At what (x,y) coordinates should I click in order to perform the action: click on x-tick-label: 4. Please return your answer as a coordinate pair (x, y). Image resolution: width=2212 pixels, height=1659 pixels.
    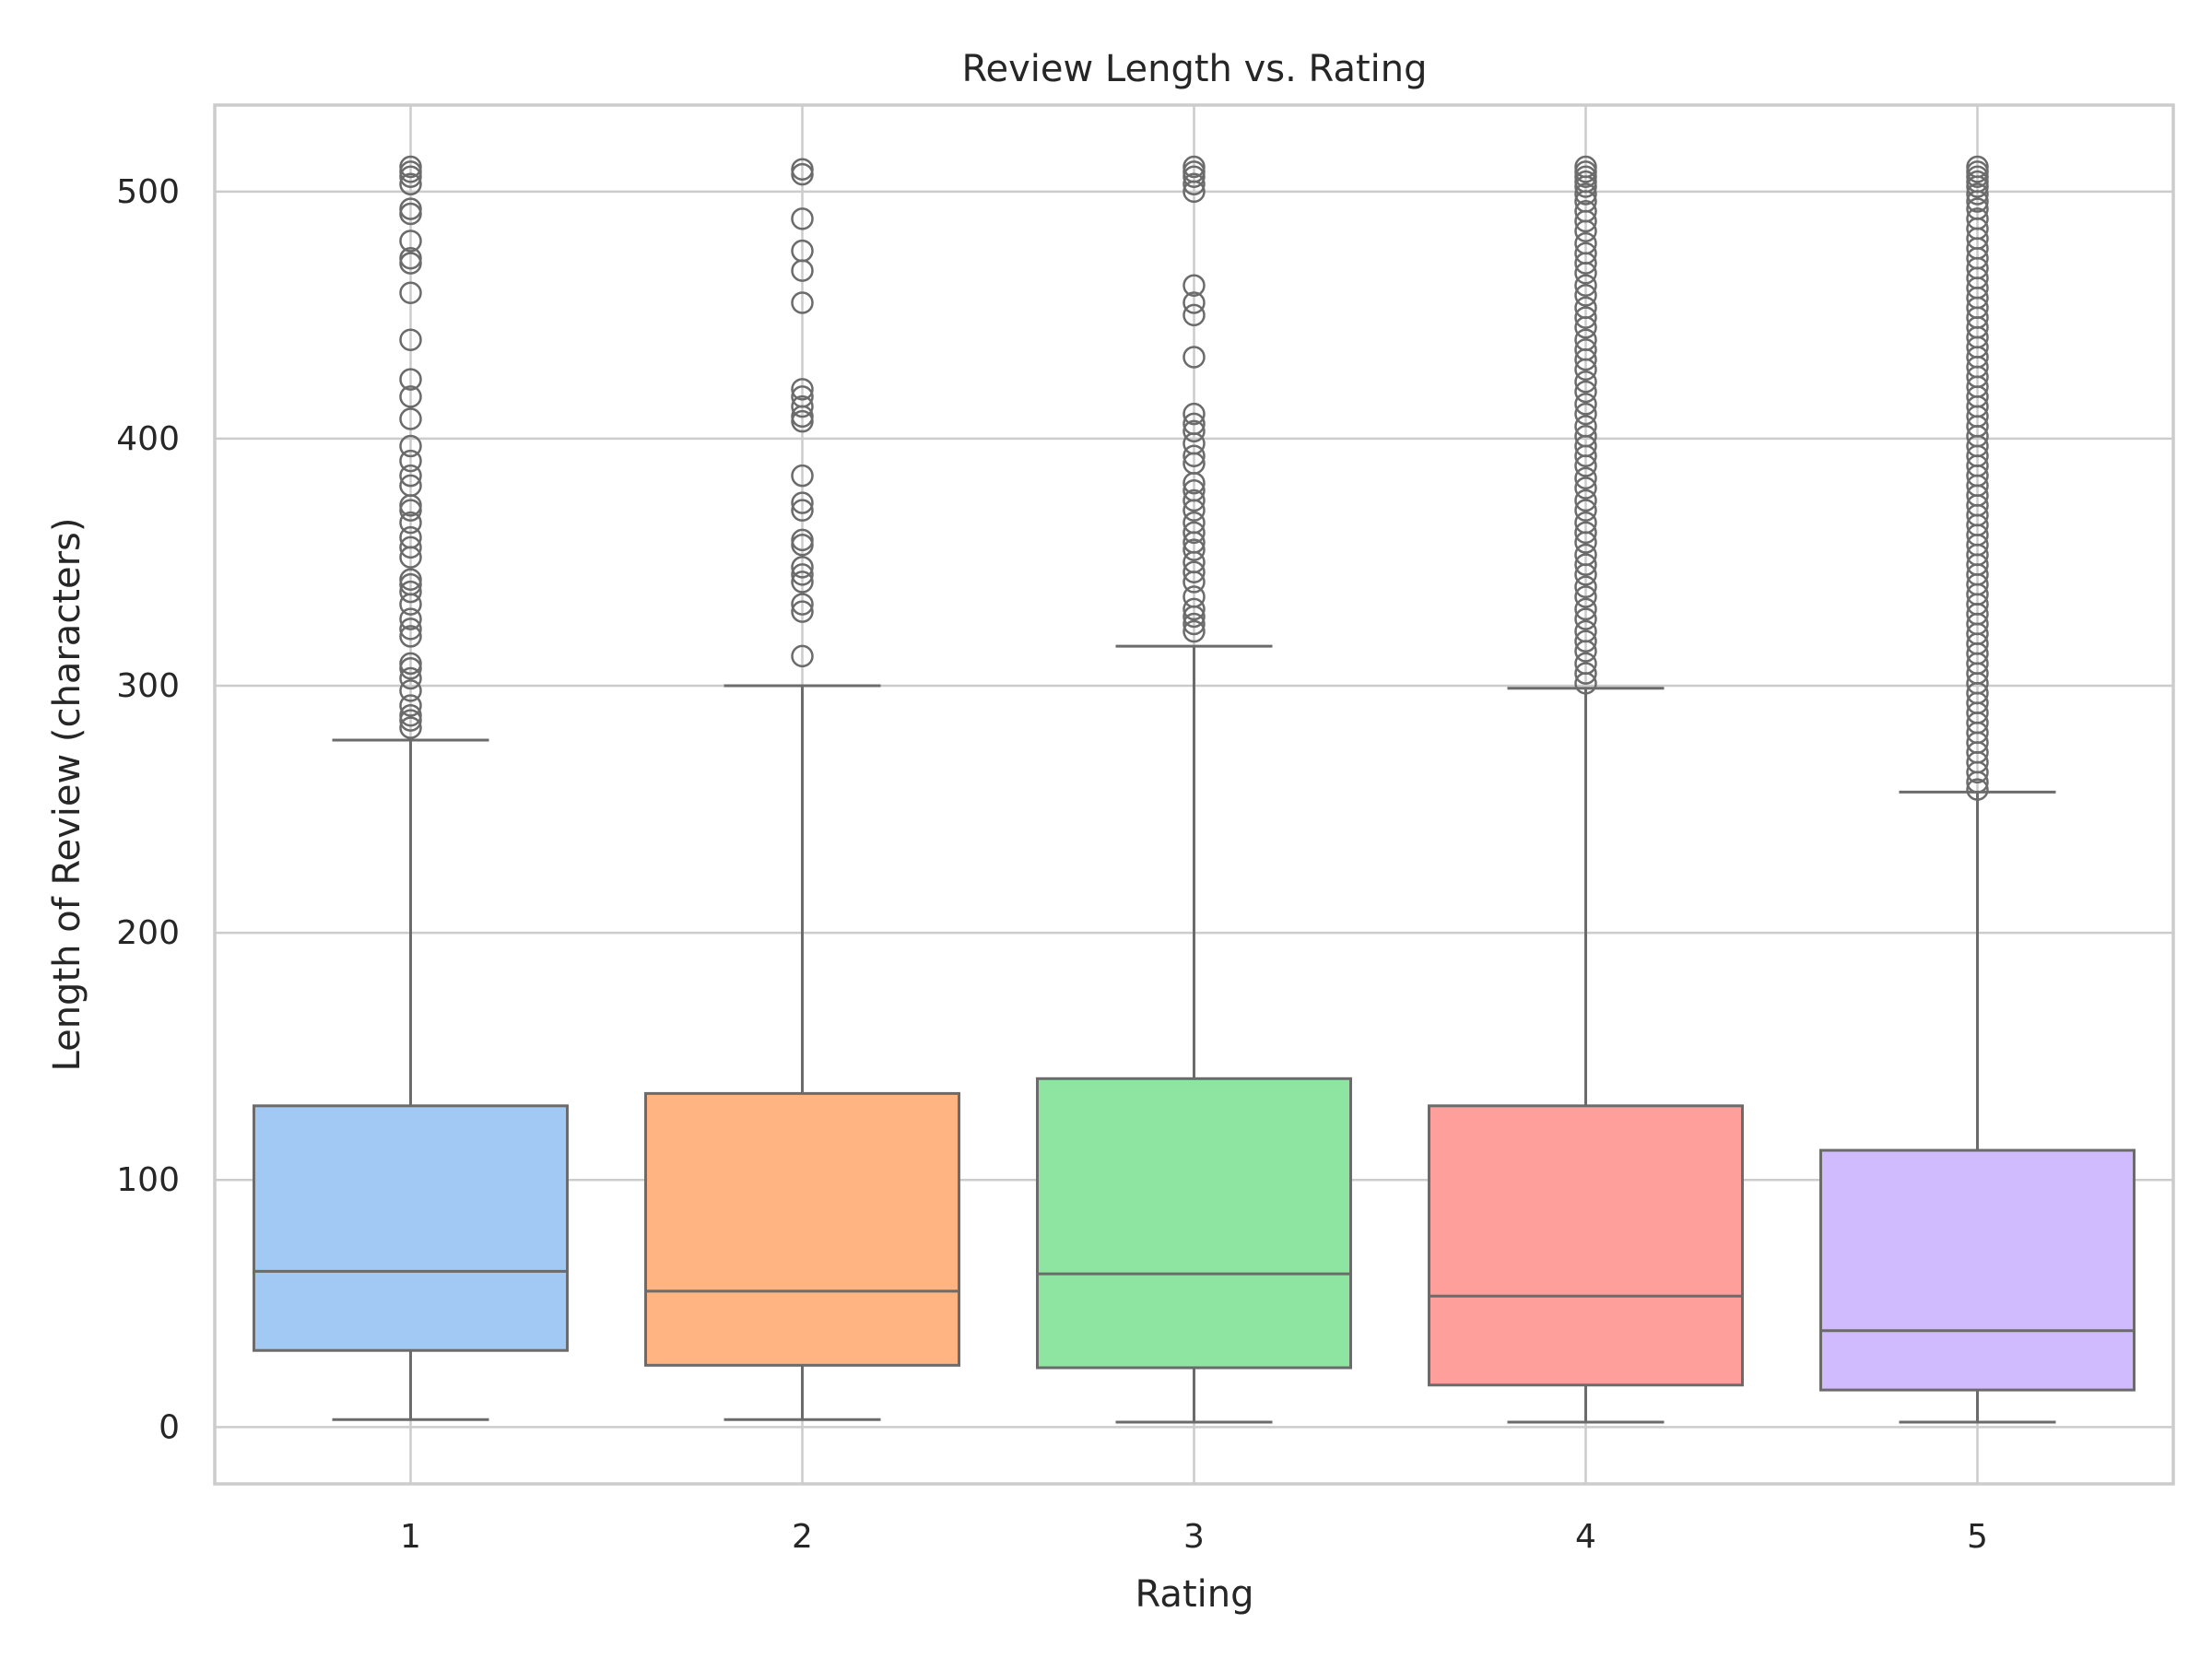
    Looking at the image, I should click on (1585, 1537).